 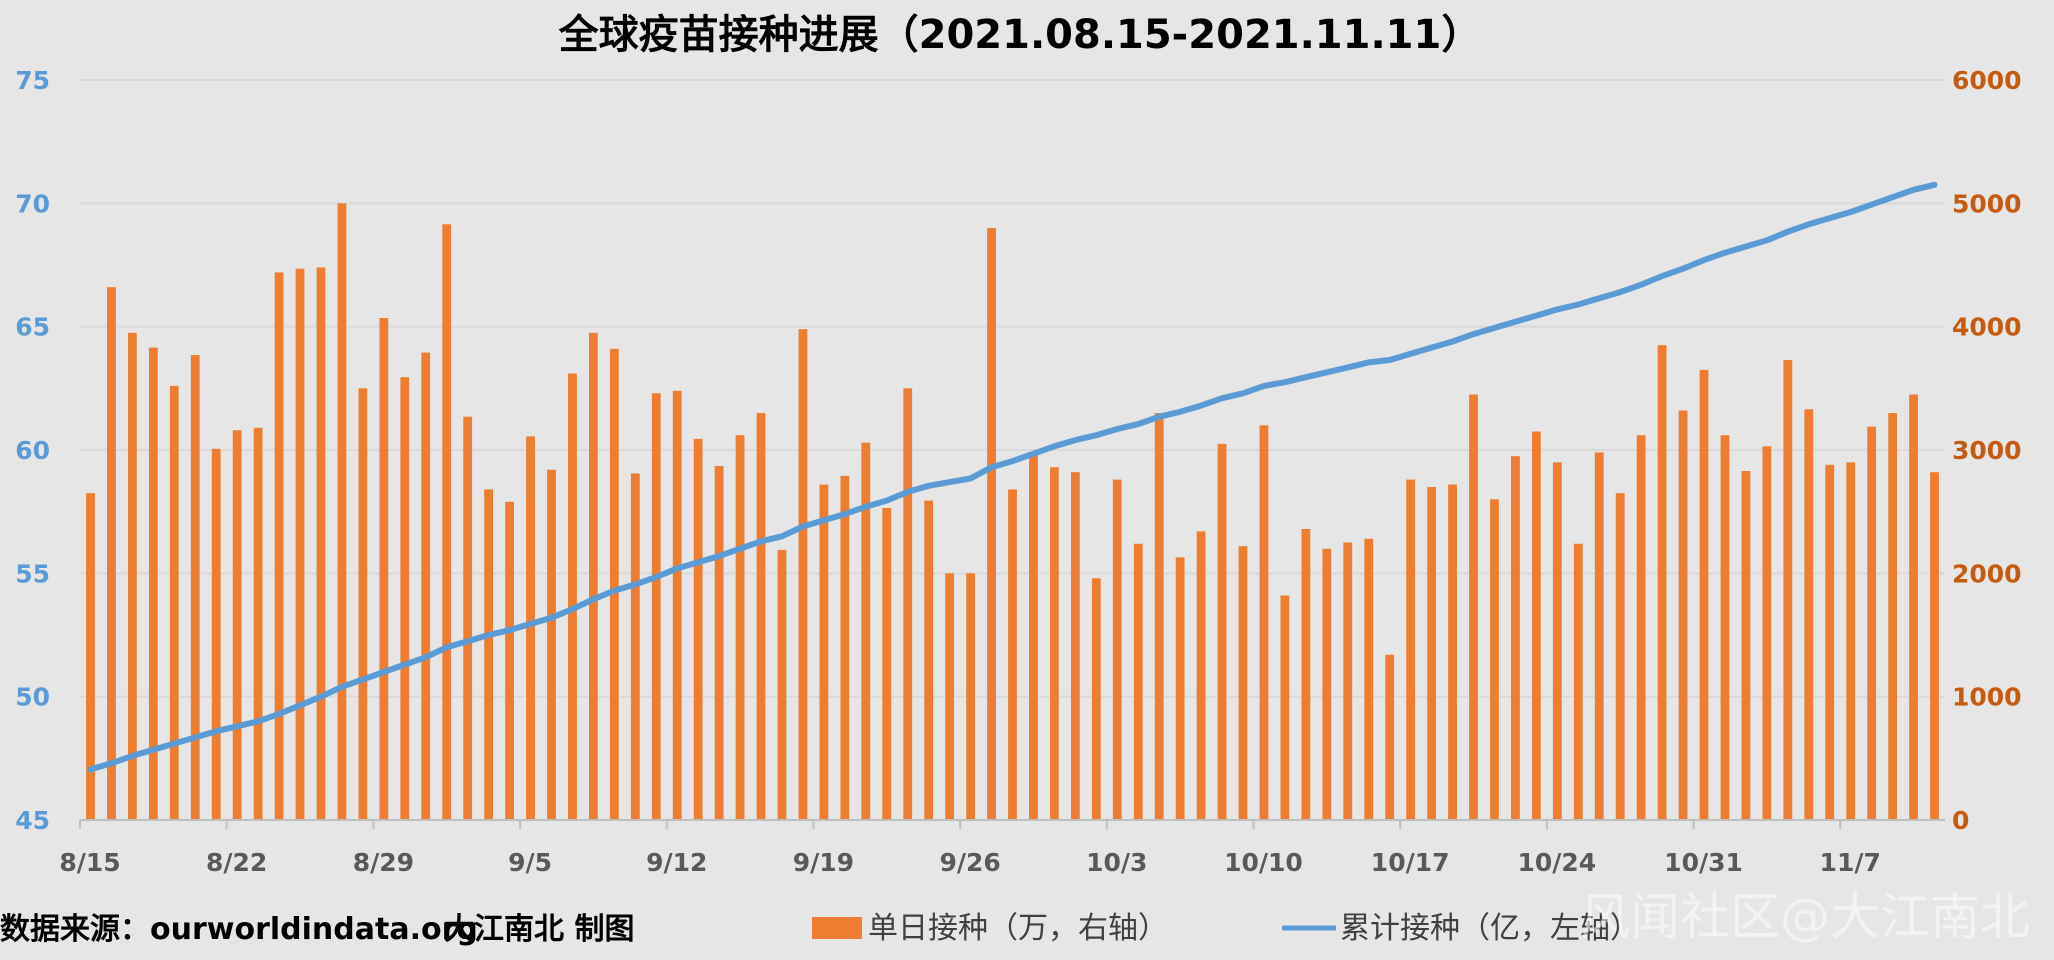 I want to click on right-axis-tick-label: 1000, so click(x=1987, y=697).